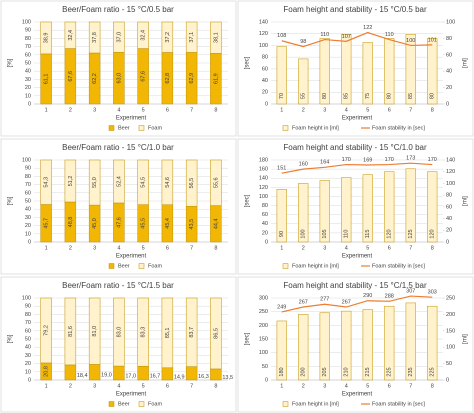 This screenshot has width=474, height=413. I want to click on data-label: 38,1, so click(216, 37).